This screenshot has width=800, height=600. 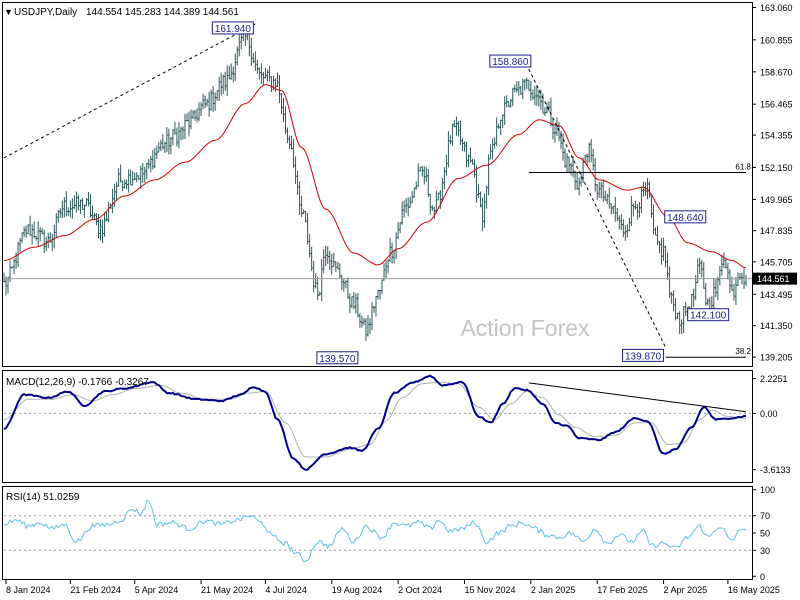 I want to click on price-tick-label: 147.835, so click(x=776, y=231).